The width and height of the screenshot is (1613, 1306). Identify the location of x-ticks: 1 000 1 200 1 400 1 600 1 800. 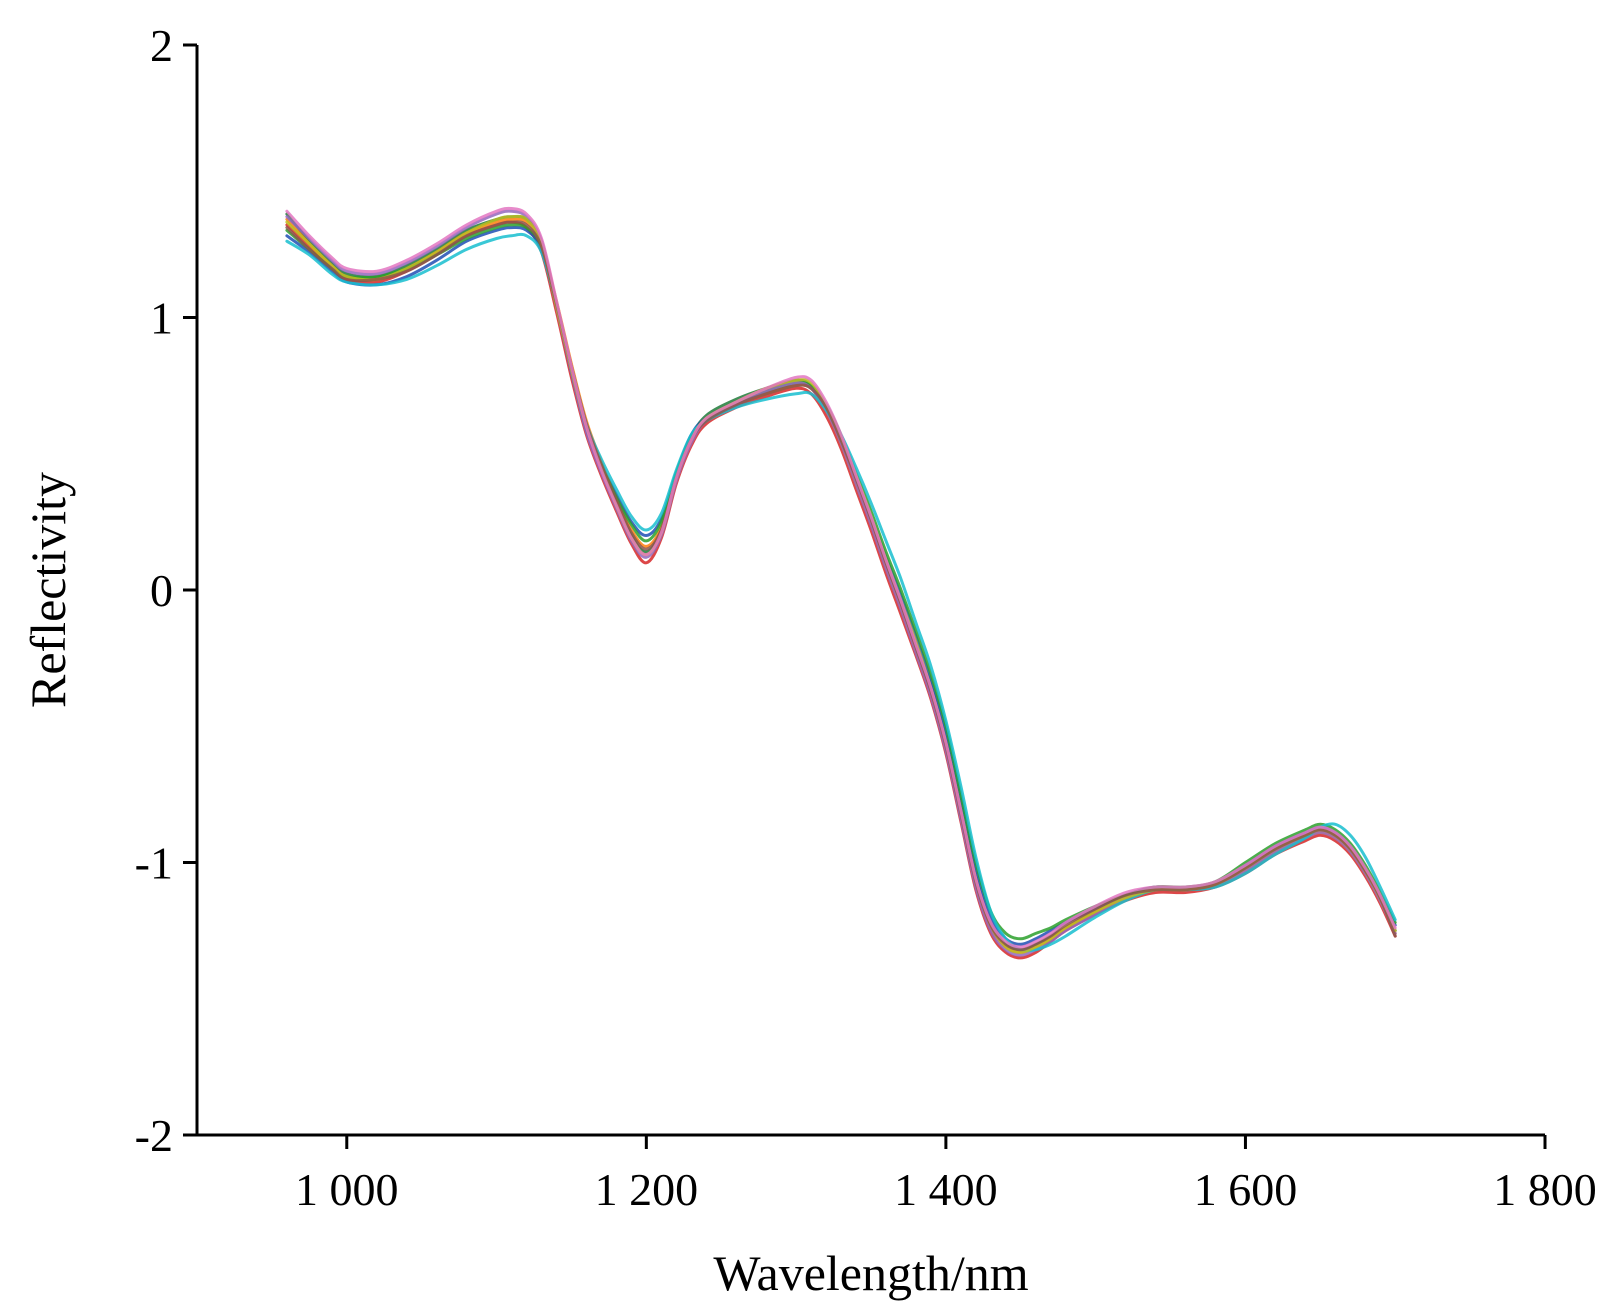
(946, 1175).